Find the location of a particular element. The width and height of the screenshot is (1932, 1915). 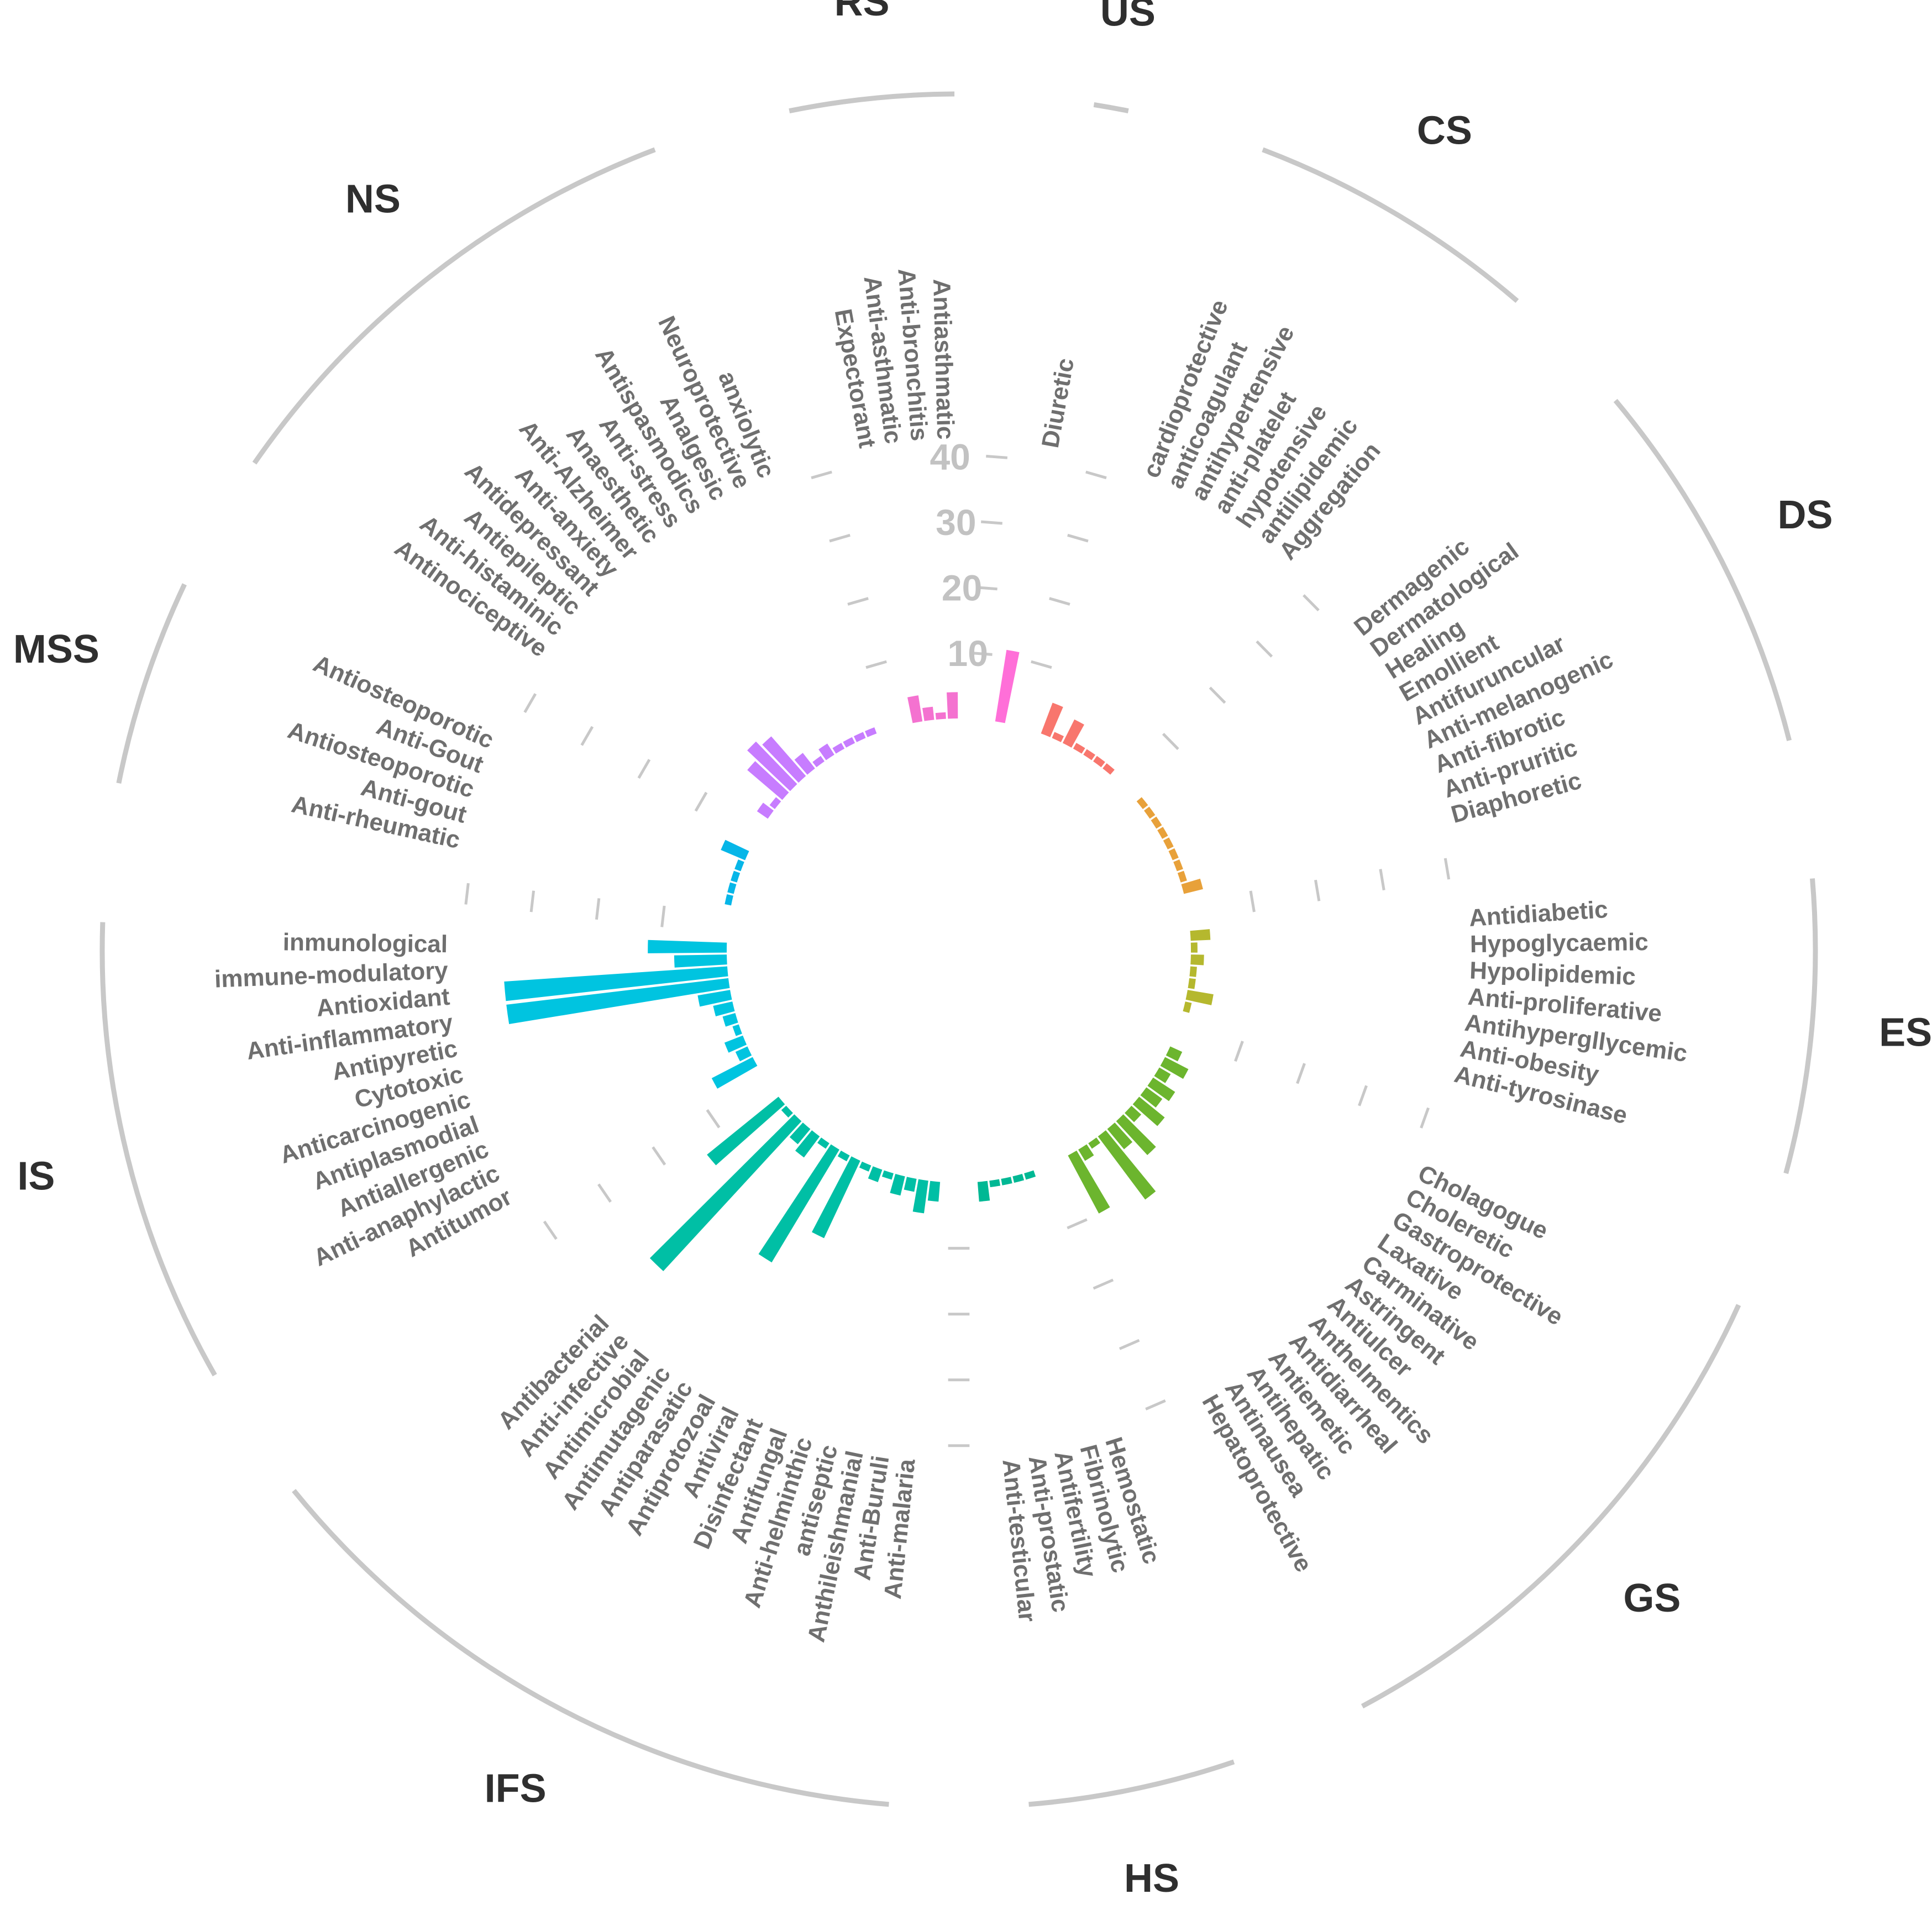

bar-cs-antihypertensive is located at coordinates (1073, 733).